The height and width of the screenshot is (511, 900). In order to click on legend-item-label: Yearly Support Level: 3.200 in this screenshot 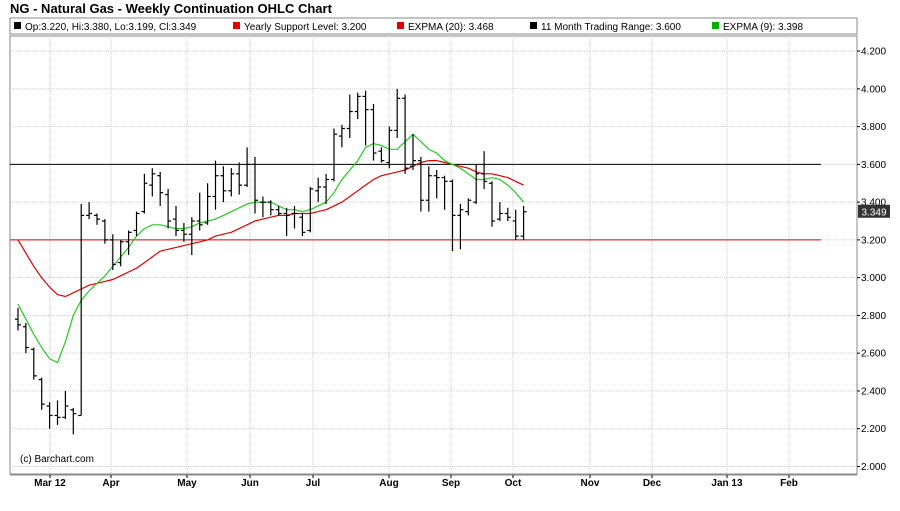, I will do `click(305, 27)`.